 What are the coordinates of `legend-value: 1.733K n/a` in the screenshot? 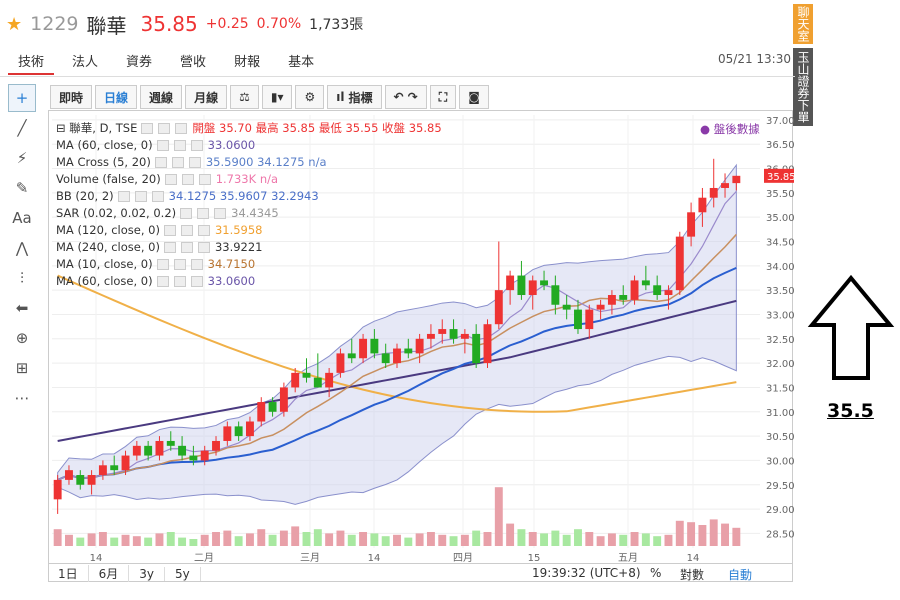 It's located at (247, 179).